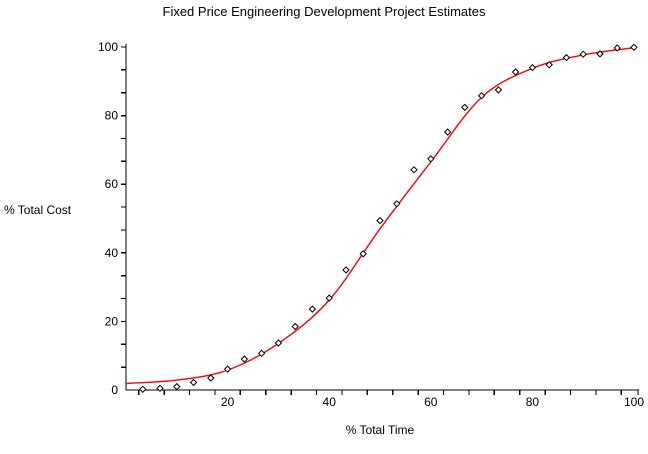  Describe the element at coordinates (431, 402) in the screenshot. I see `x-tick-label: 60` at that location.